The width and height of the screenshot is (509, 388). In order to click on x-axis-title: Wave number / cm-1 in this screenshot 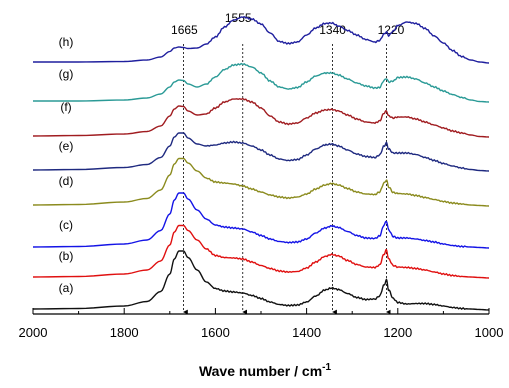, I will do `click(265, 370)`.